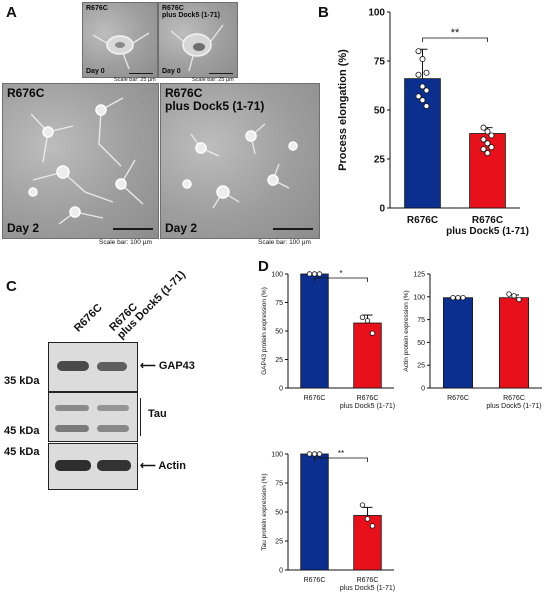  I want to click on y-tick-label: 125, so click(419, 274).